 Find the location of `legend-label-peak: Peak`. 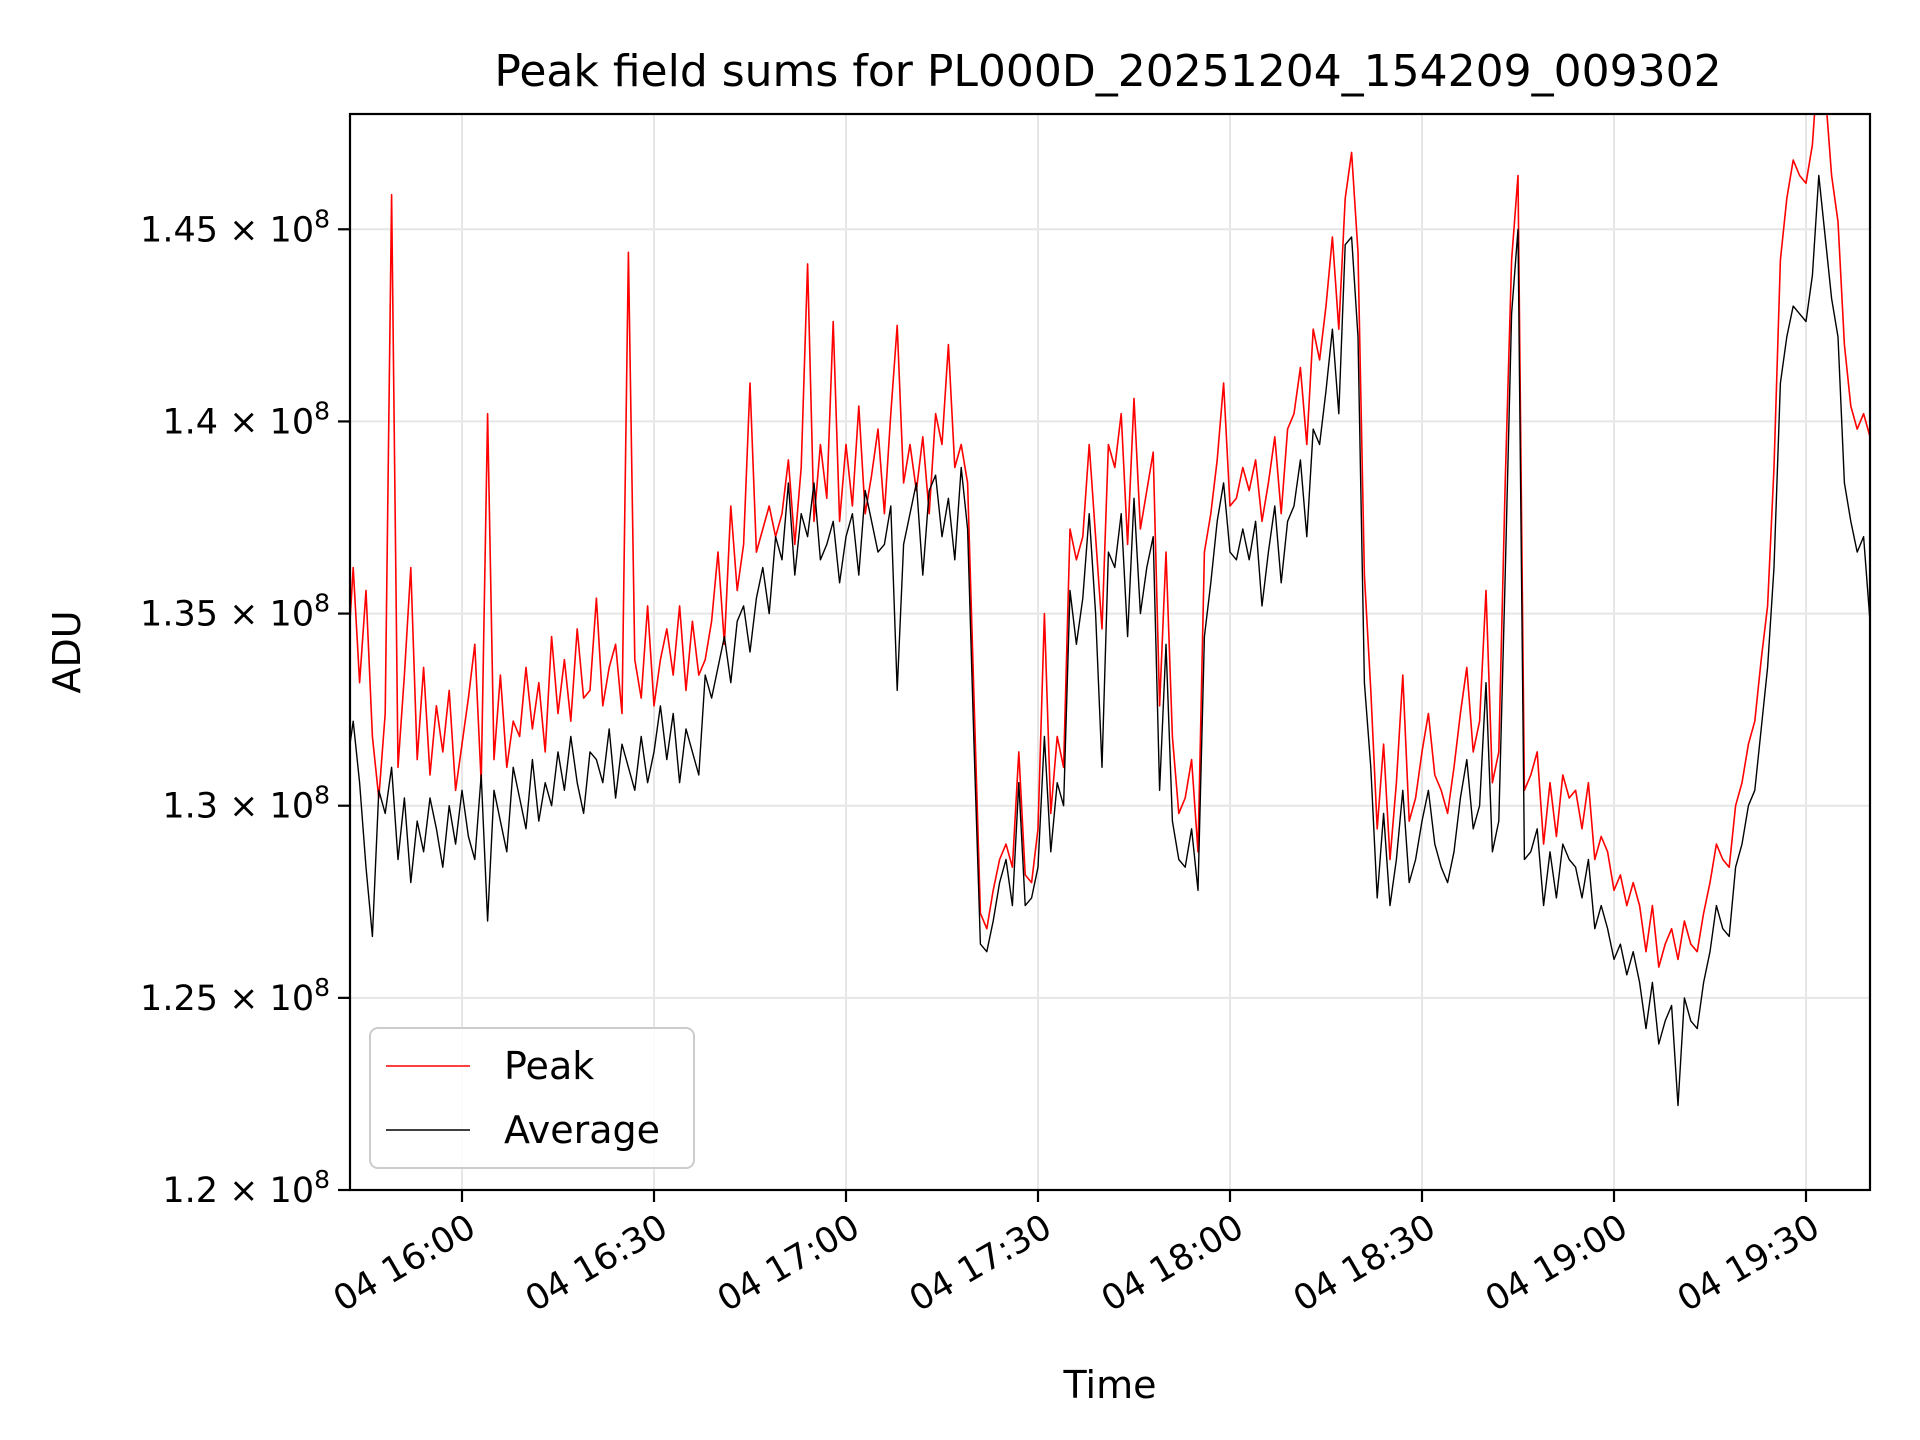

legend-label-peak: Peak is located at coordinates (549, 1066).